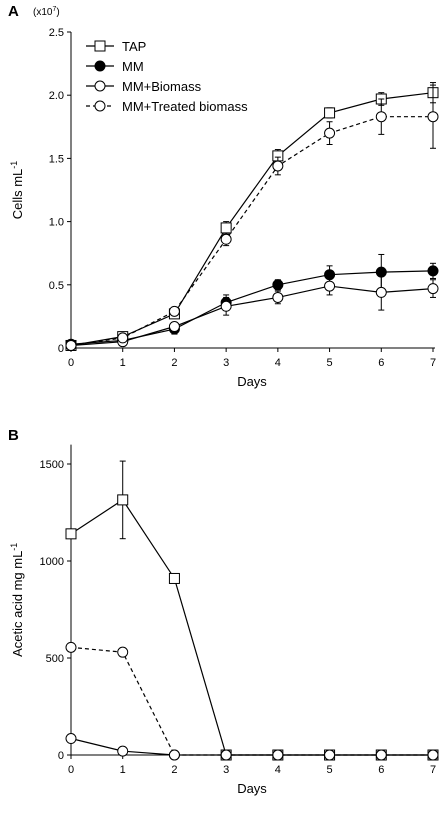 The width and height of the screenshot is (447, 813). What do you see at coordinates (116, 46) in the screenshot?
I see `legend-item: TAP` at bounding box center [116, 46].